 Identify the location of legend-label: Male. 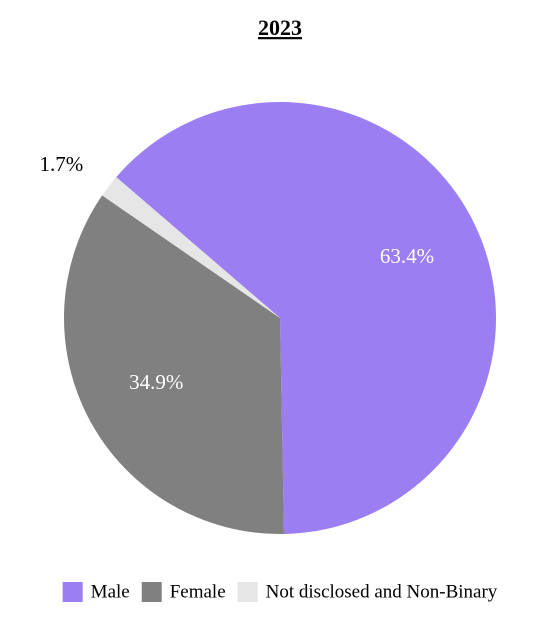
(110, 591).